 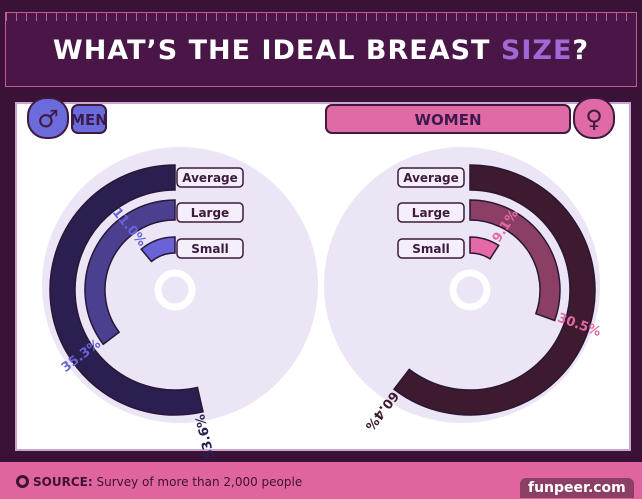 What do you see at coordinates (63, 482) in the screenshot?
I see `source-label: SOURCE:` at bounding box center [63, 482].